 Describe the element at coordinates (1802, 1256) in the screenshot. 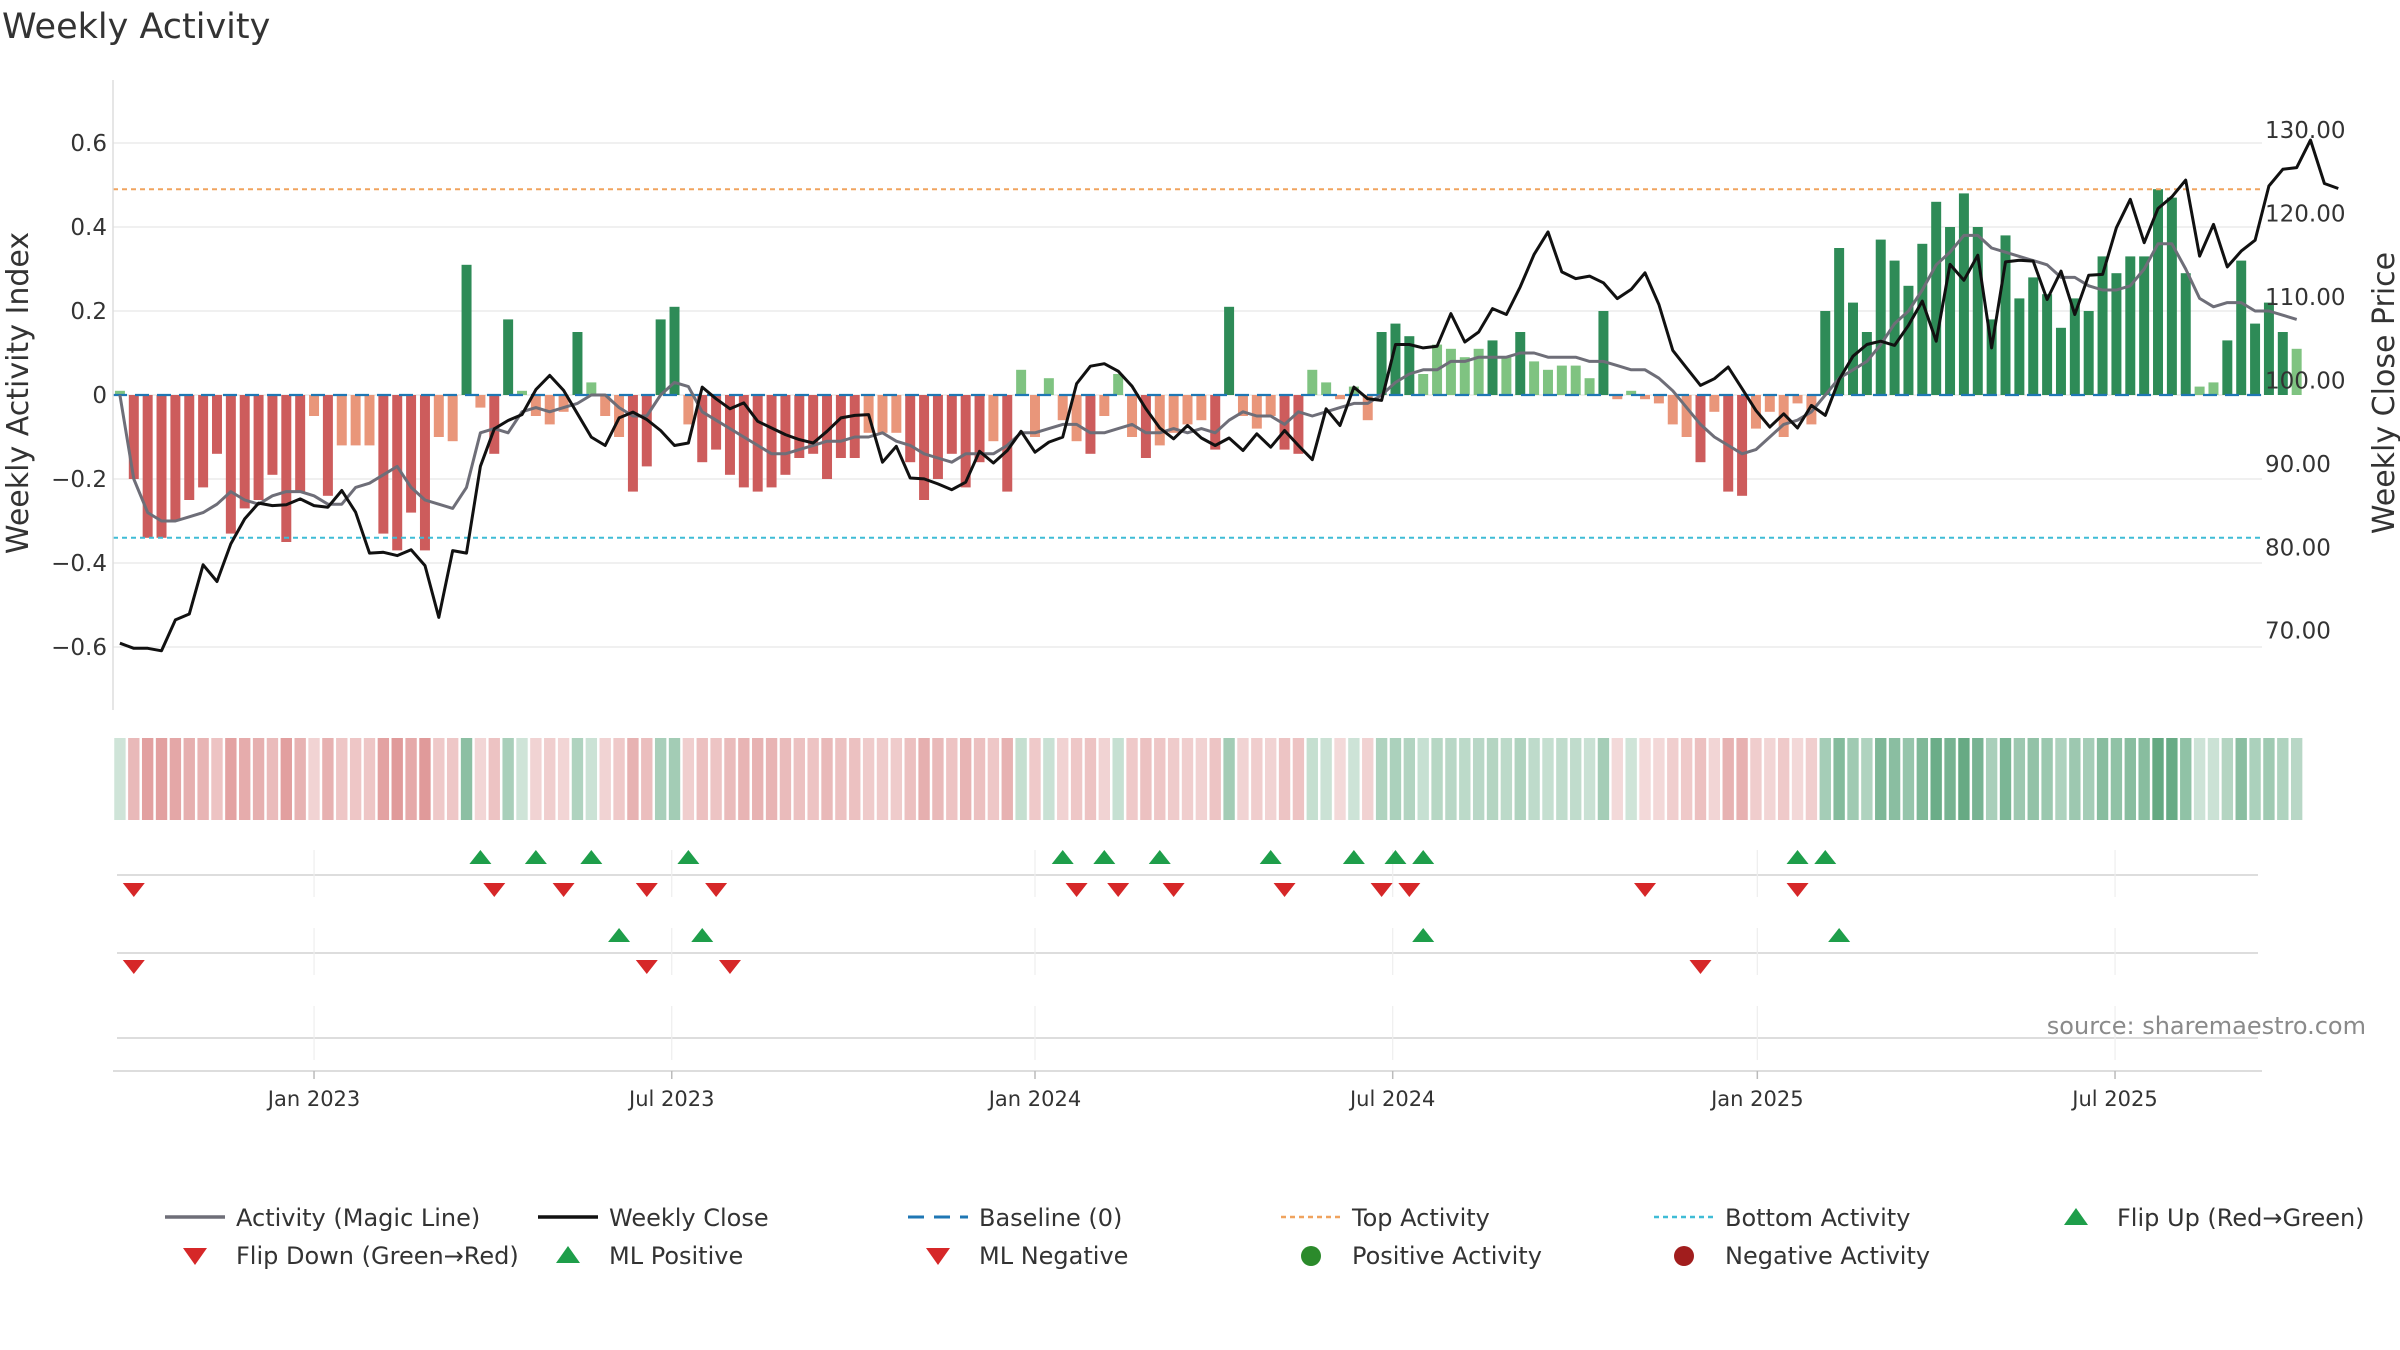

I see `legend-item: Negative Activity` at that location.